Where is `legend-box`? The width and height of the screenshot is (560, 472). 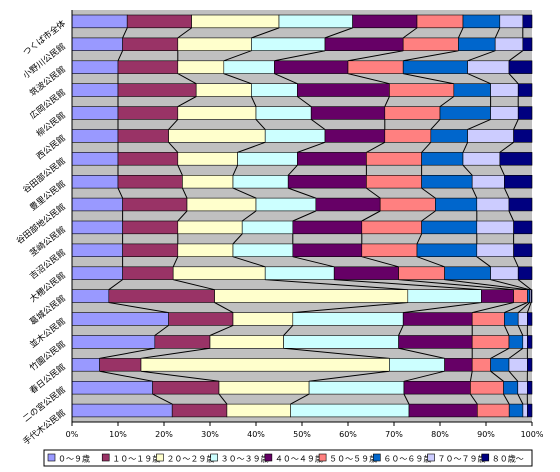 legend-box is located at coordinates (288, 458).